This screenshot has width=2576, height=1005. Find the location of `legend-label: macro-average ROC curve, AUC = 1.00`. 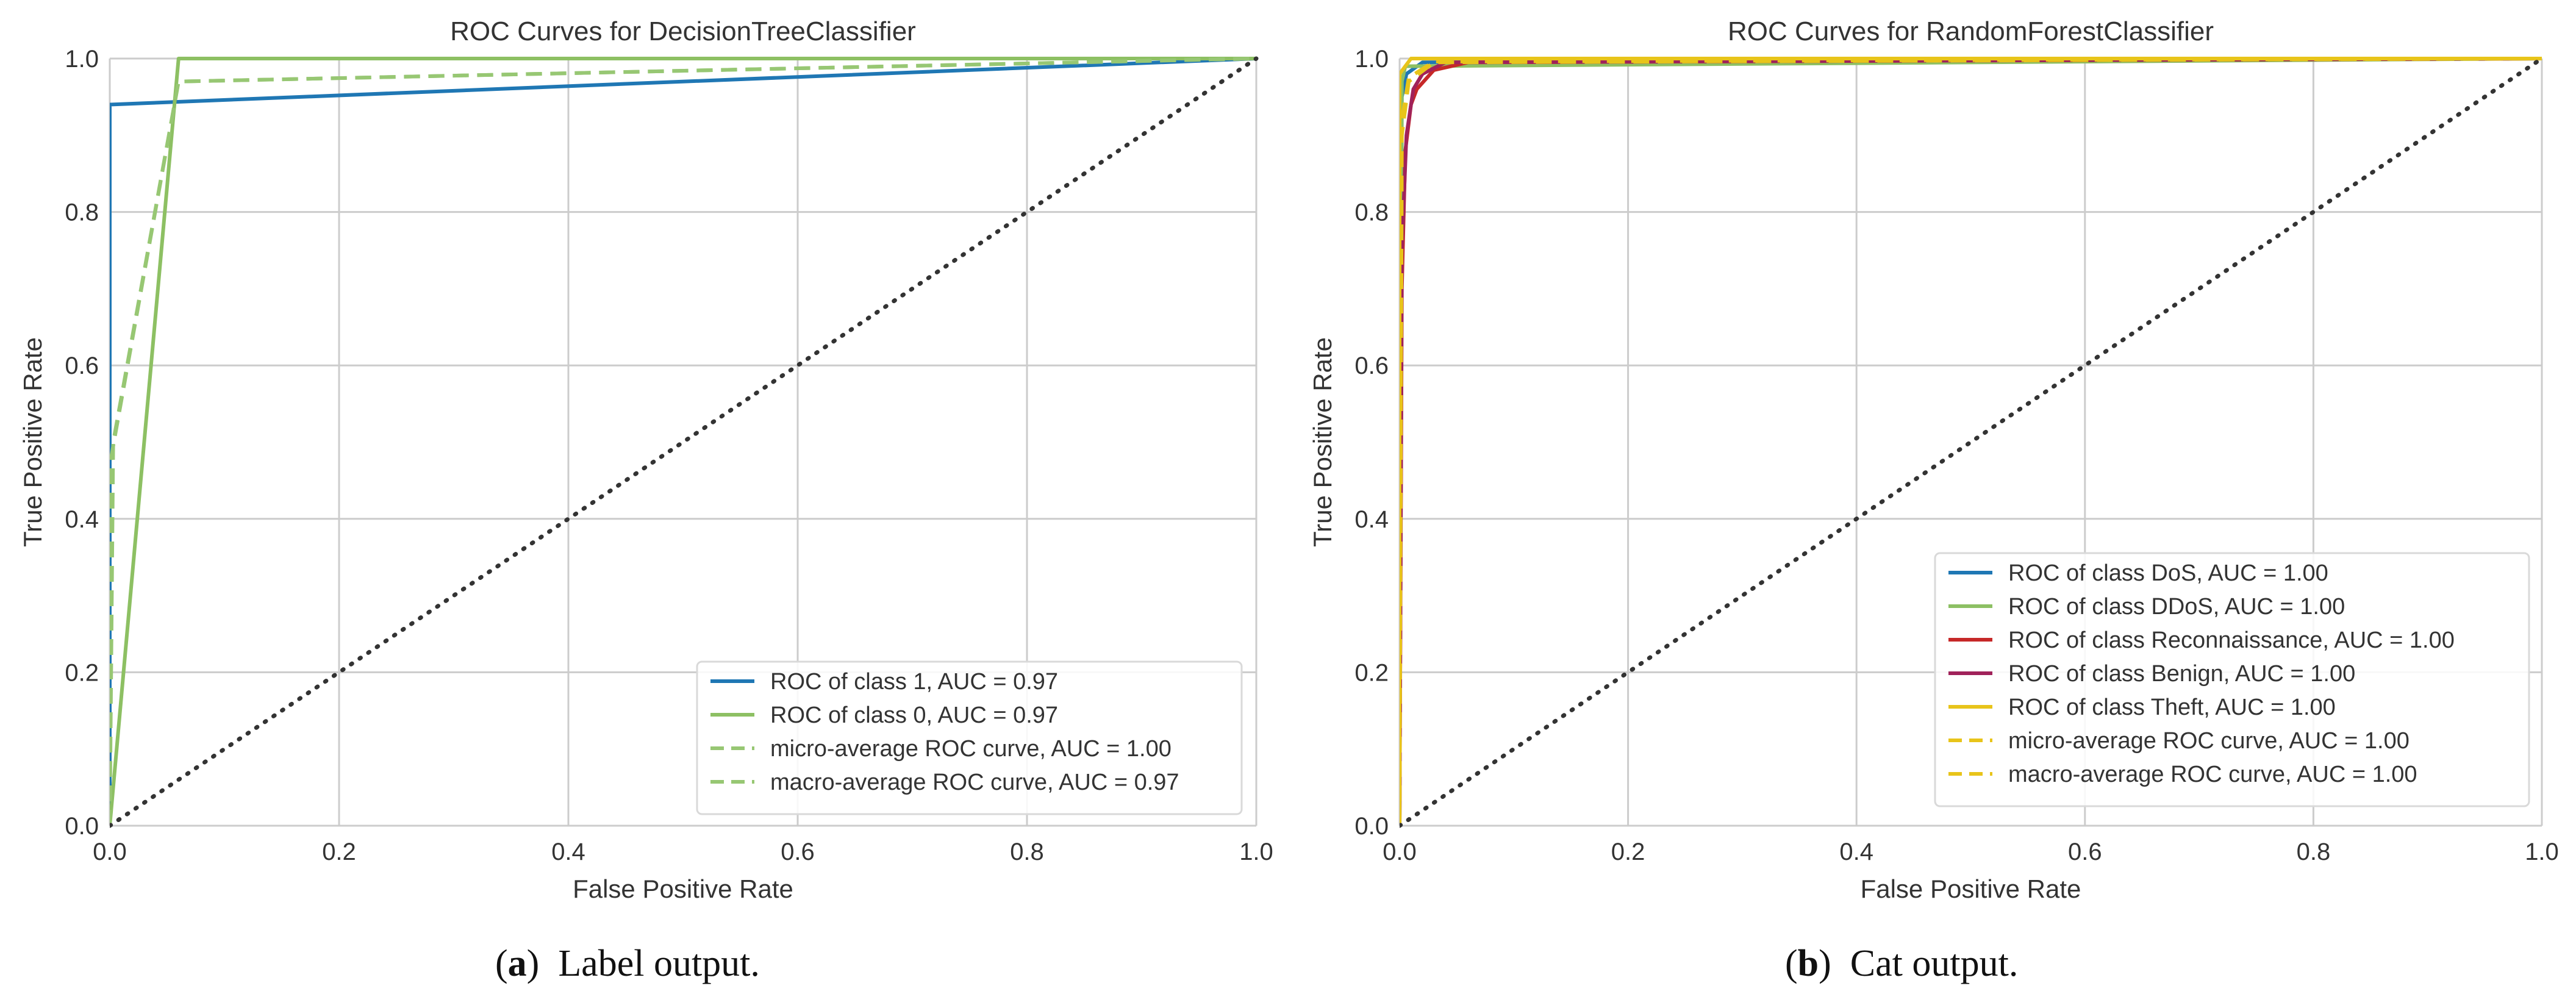

legend-label: macro-average ROC curve, AUC = 1.00 is located at coordinates (2212, 774).